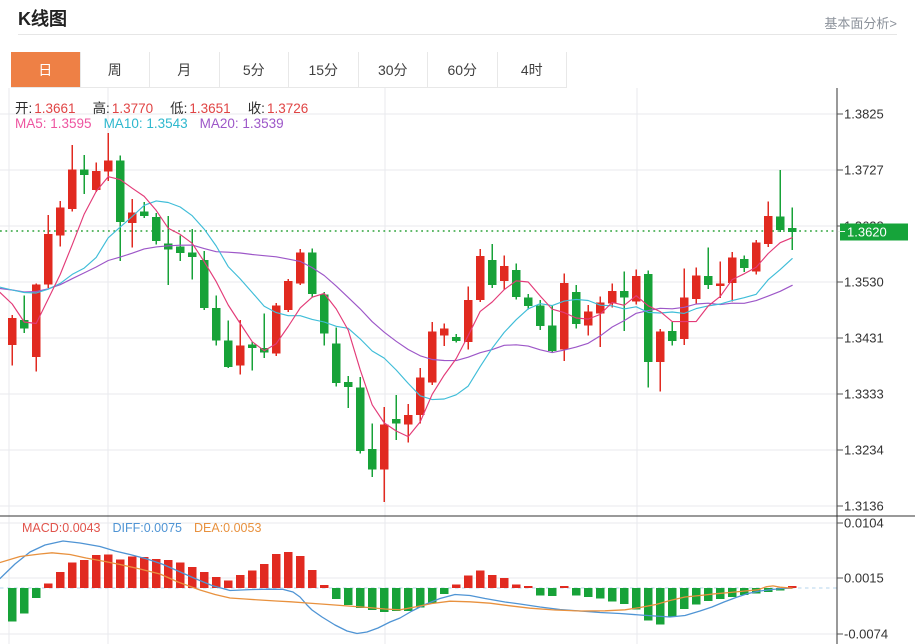  What do you see at coordinates (864, 114) in the screenshot?
I see `svg-text: 1.3825` at bounding box center [864, 114].